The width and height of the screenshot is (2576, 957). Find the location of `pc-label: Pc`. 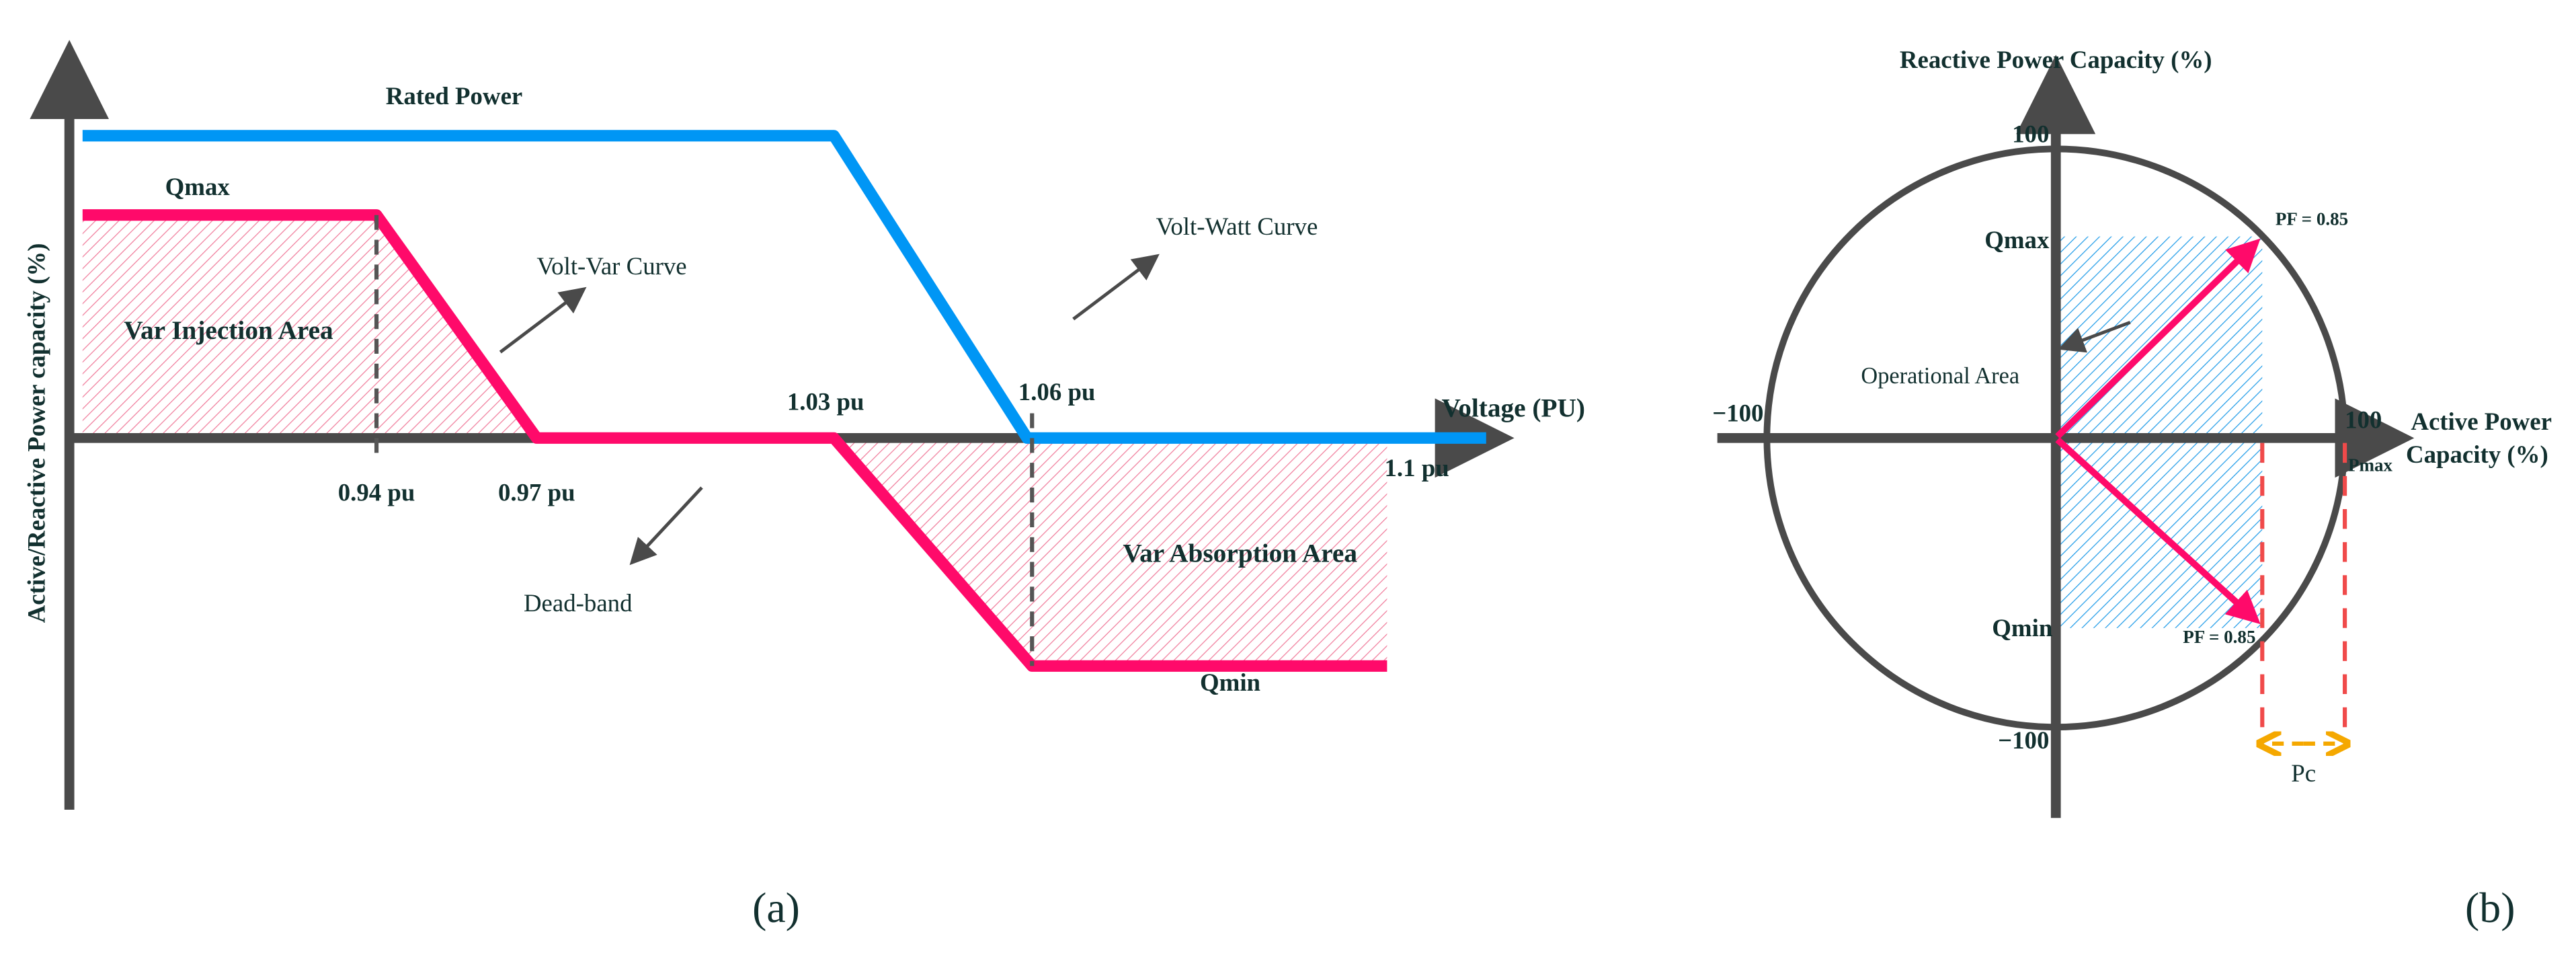

pc-label: Pc is located at coordinates (2303, 773).